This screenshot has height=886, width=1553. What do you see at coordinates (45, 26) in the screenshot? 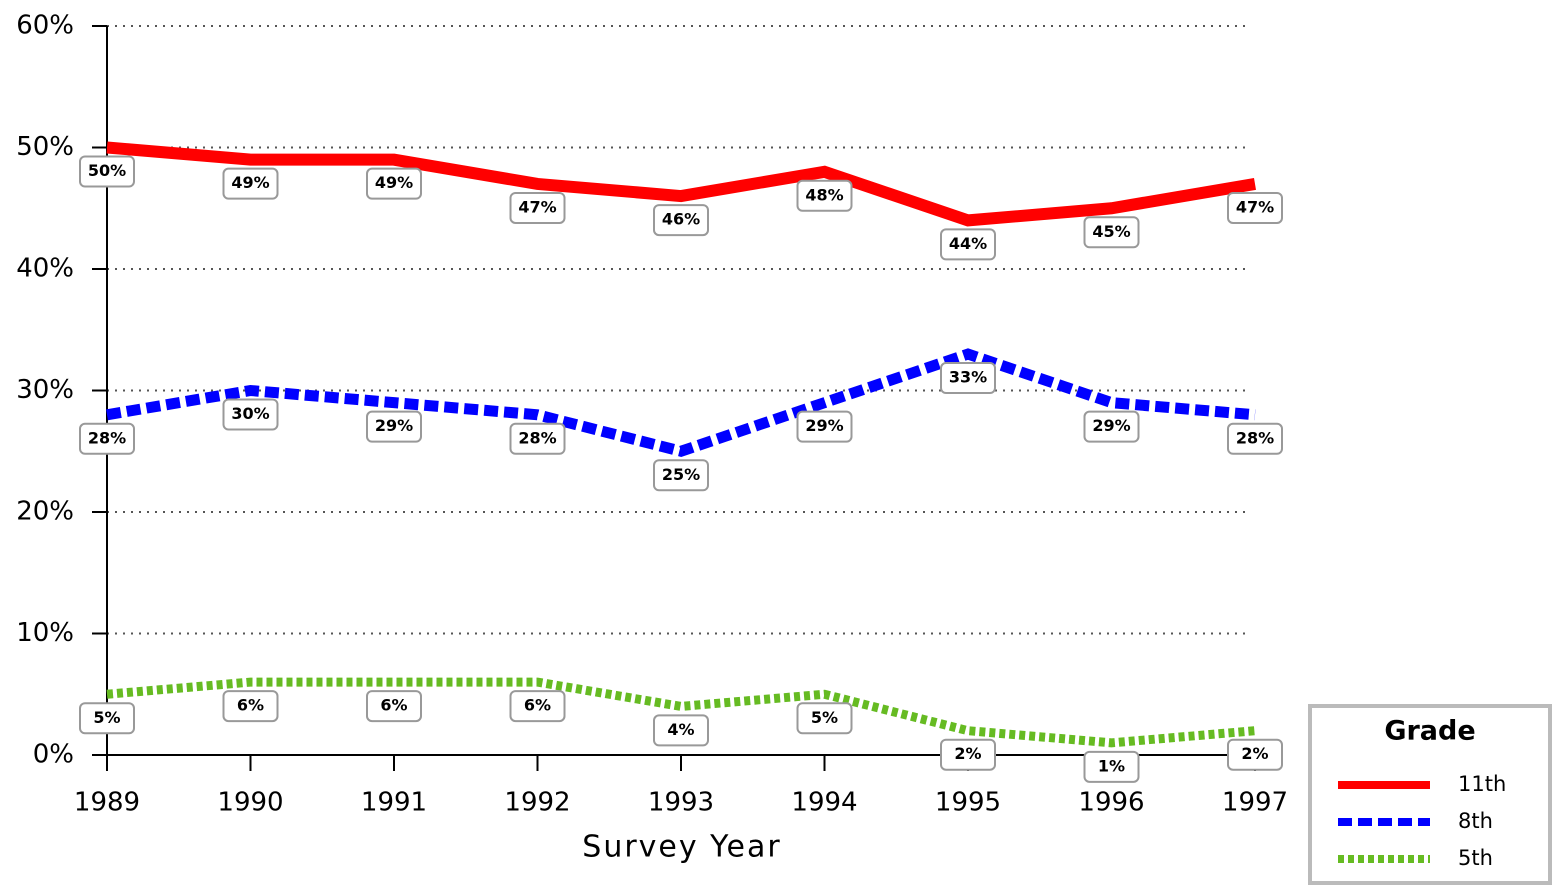
I see `y-tick-label: 60%` at bounding box center [45, 26].